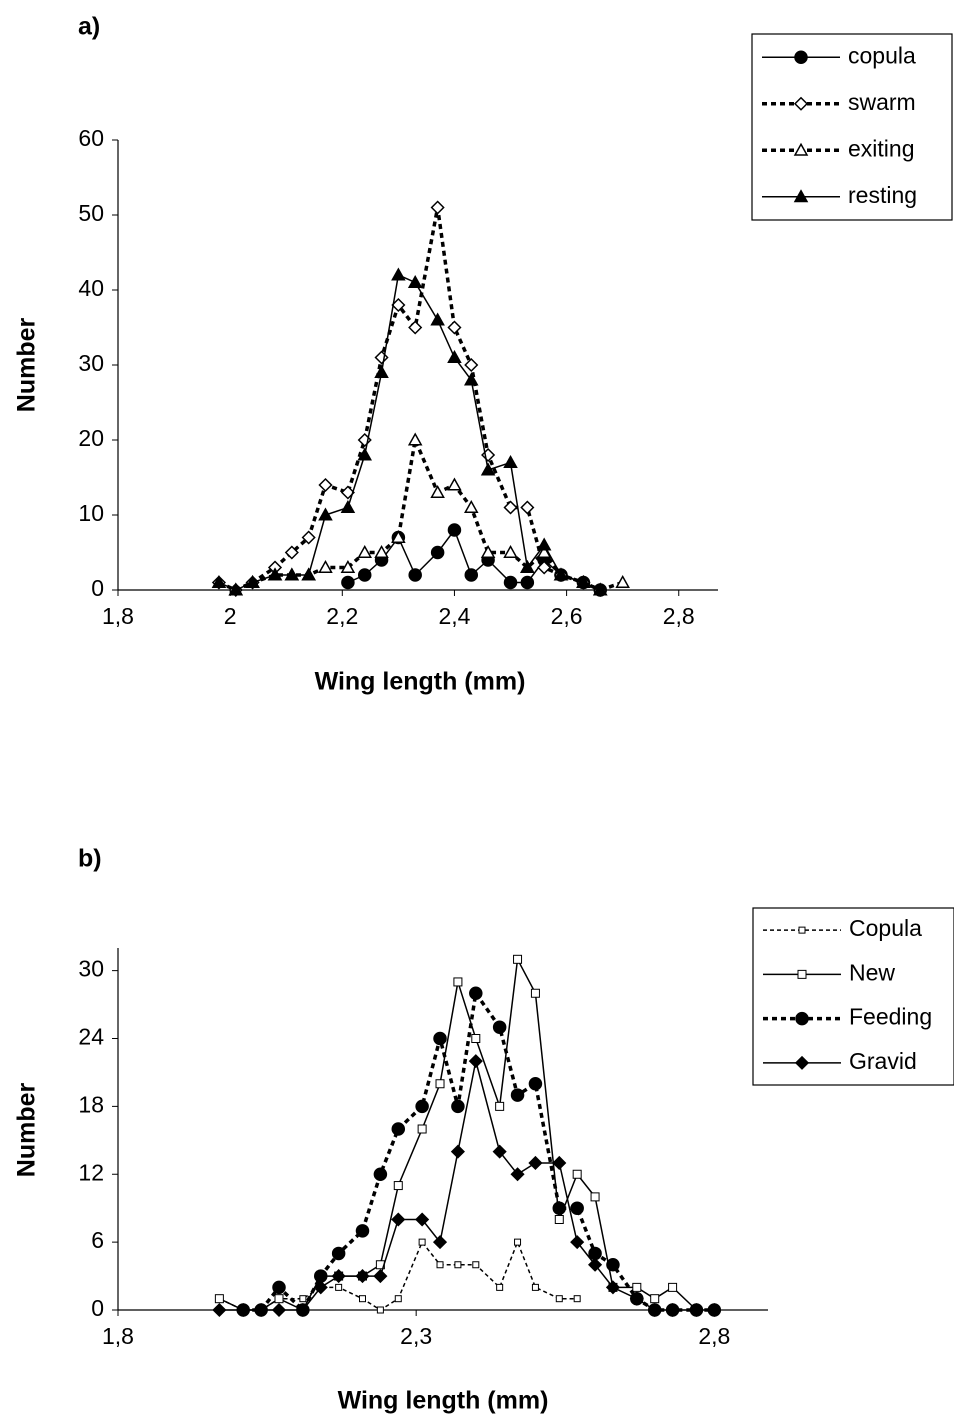 The image size is (954, 1423). Describe the element at coordinates (91, 1037) in the screenshot. I see `y-tick-label: 24` at that location.